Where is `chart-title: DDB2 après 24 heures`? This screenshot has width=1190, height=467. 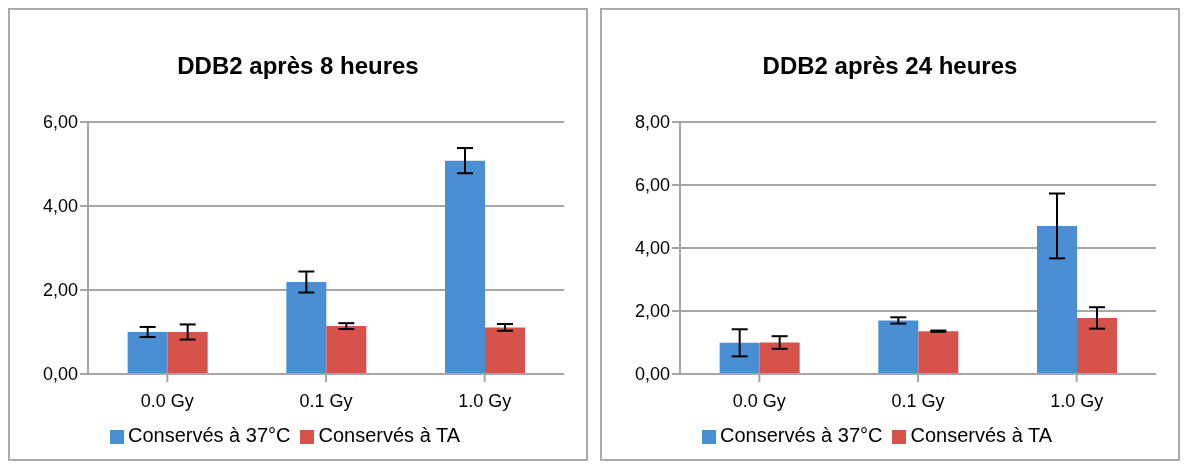 chart-title: DDB2 après 24 heures is located at coordinates (890, 66).